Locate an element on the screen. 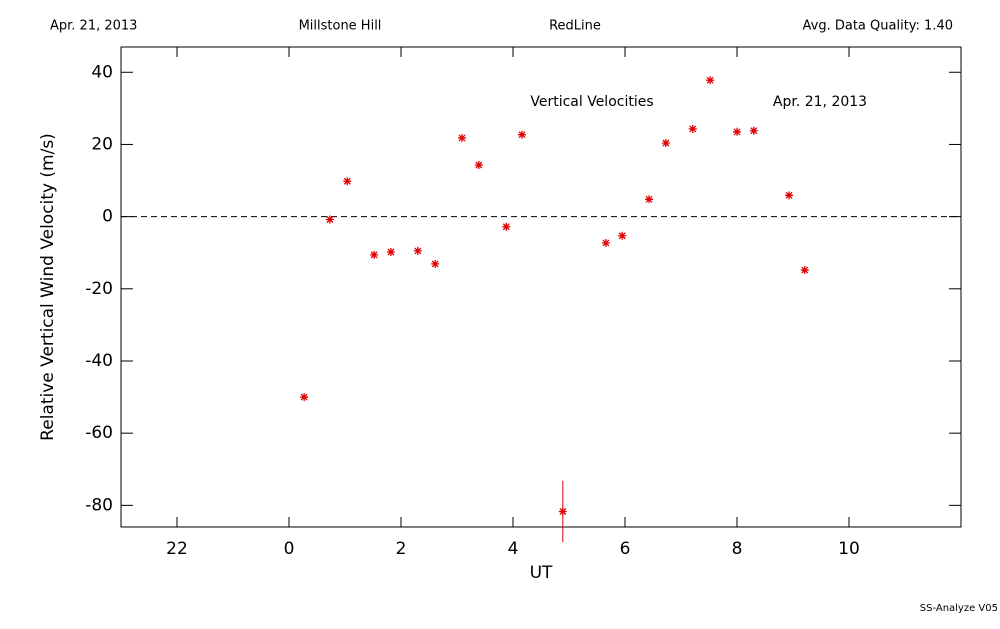  annotation: Apr. 21, 2013 is located at coordinates (820, 102).